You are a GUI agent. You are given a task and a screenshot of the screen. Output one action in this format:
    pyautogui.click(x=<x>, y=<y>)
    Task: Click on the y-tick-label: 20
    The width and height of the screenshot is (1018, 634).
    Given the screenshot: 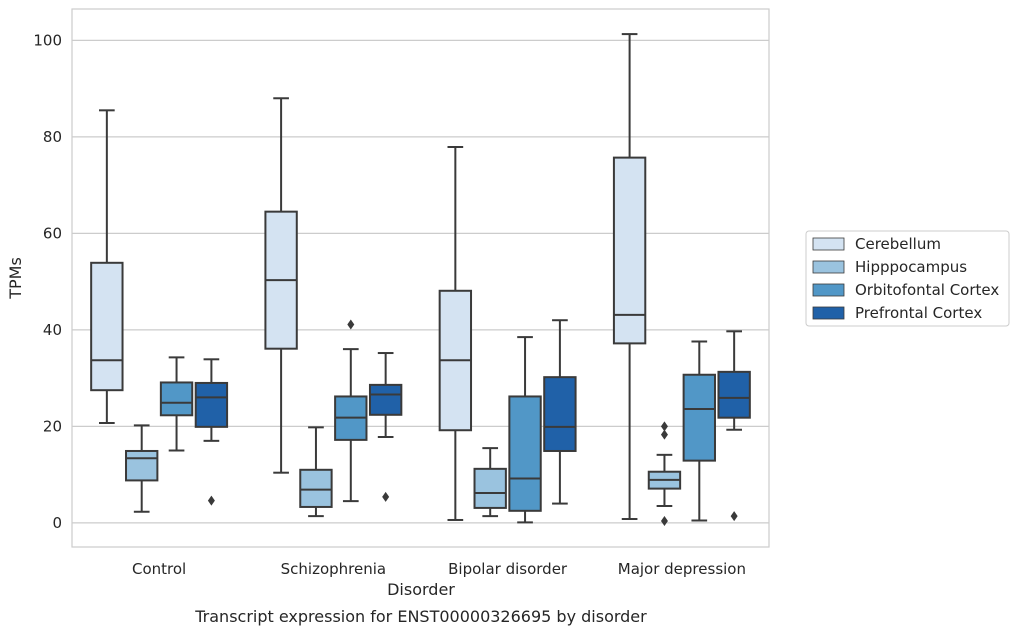 What is the action you would take?
    pyautogui.click(x=52, y=426)
    